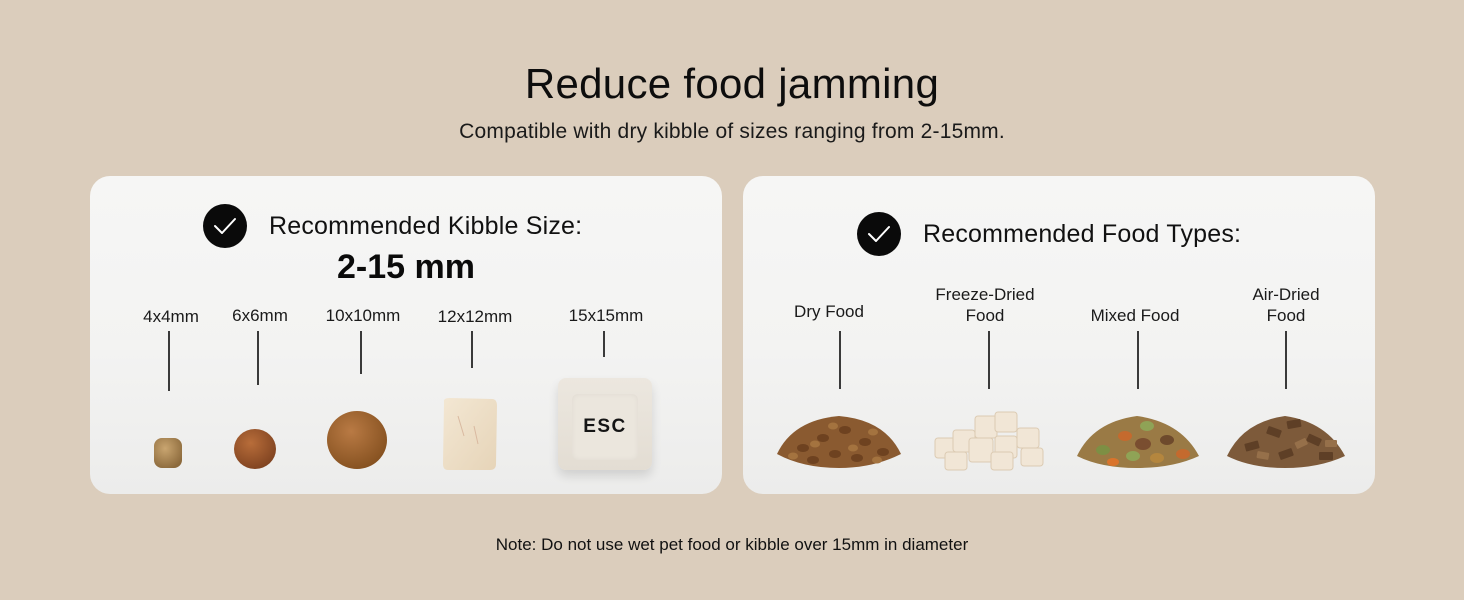  I want to click on food-type-freeze-dried: Freeze-Dried Food, so click(985, 305).